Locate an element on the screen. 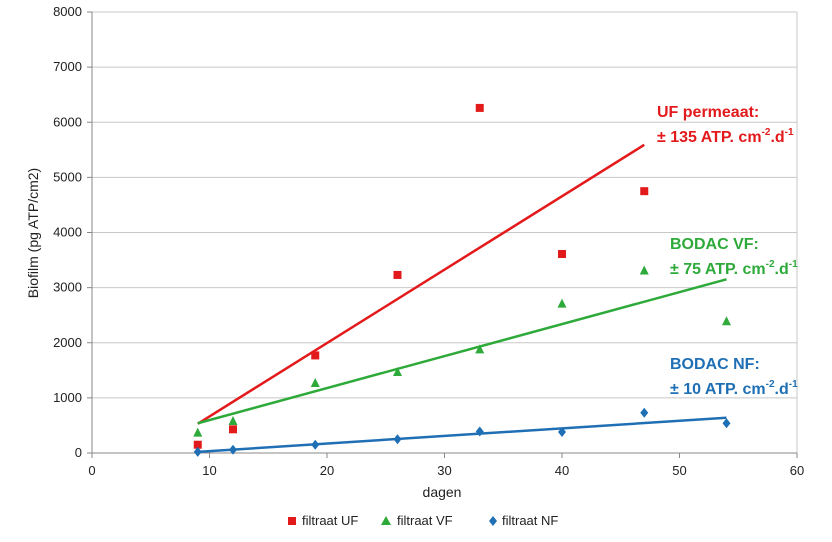 The height and width of the screenshot is (542, 832). x-tick-label-0: 0 is located at coordinates (91, 470).